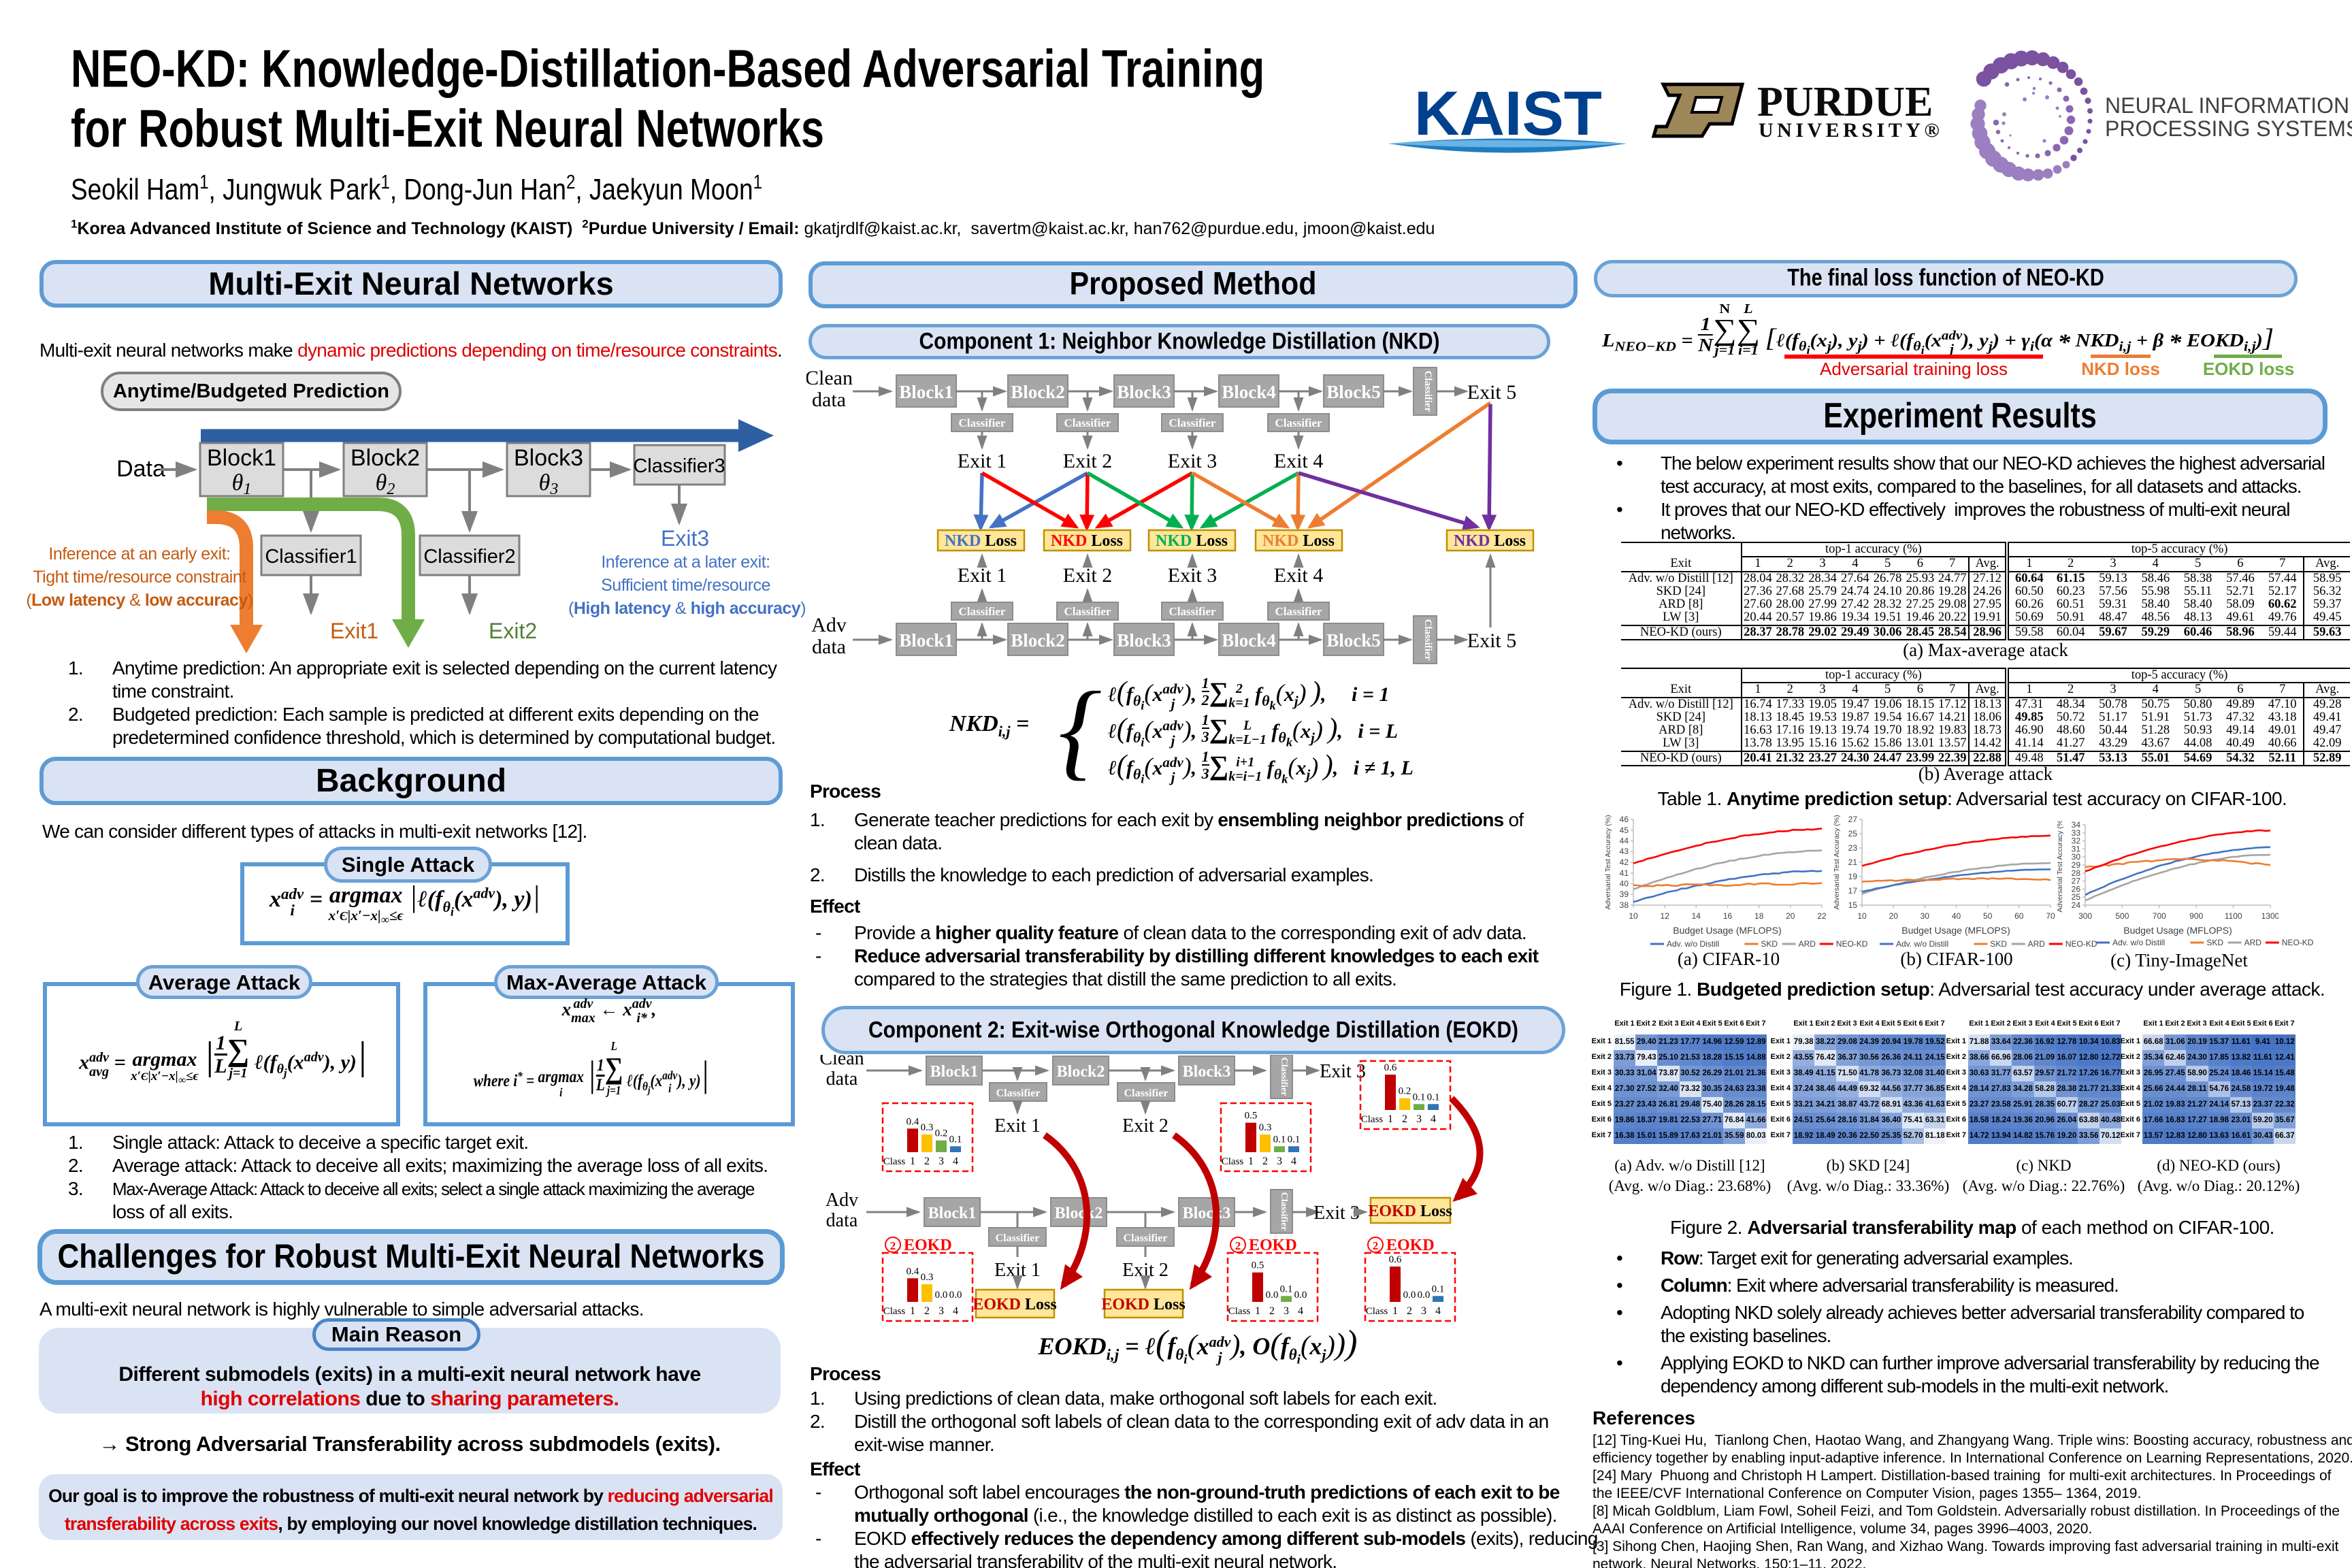 This screenshot has height=1568, width=2352. What do you see at coordinates (1728, 916) in the screenshot?
I see `svg-text: 16` at bounding box center [1728, 916].